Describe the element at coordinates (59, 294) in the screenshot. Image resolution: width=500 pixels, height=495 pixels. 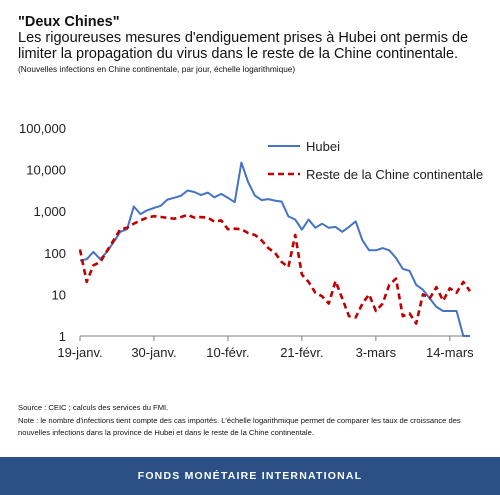
I see `y-tick-label: 10` at that location.